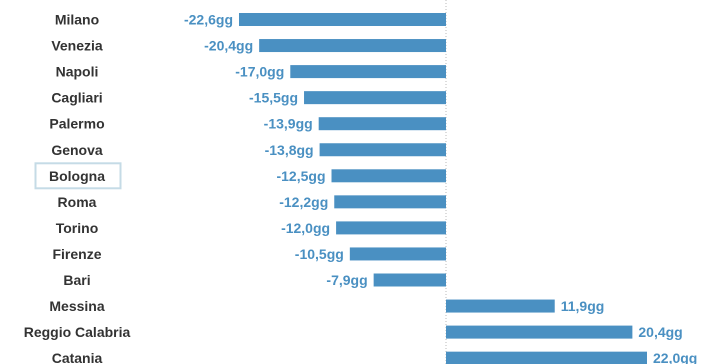 Image resolution: width=706 pixels, height=364 pixels. I want to click on bar-genova, so click(382, 150).